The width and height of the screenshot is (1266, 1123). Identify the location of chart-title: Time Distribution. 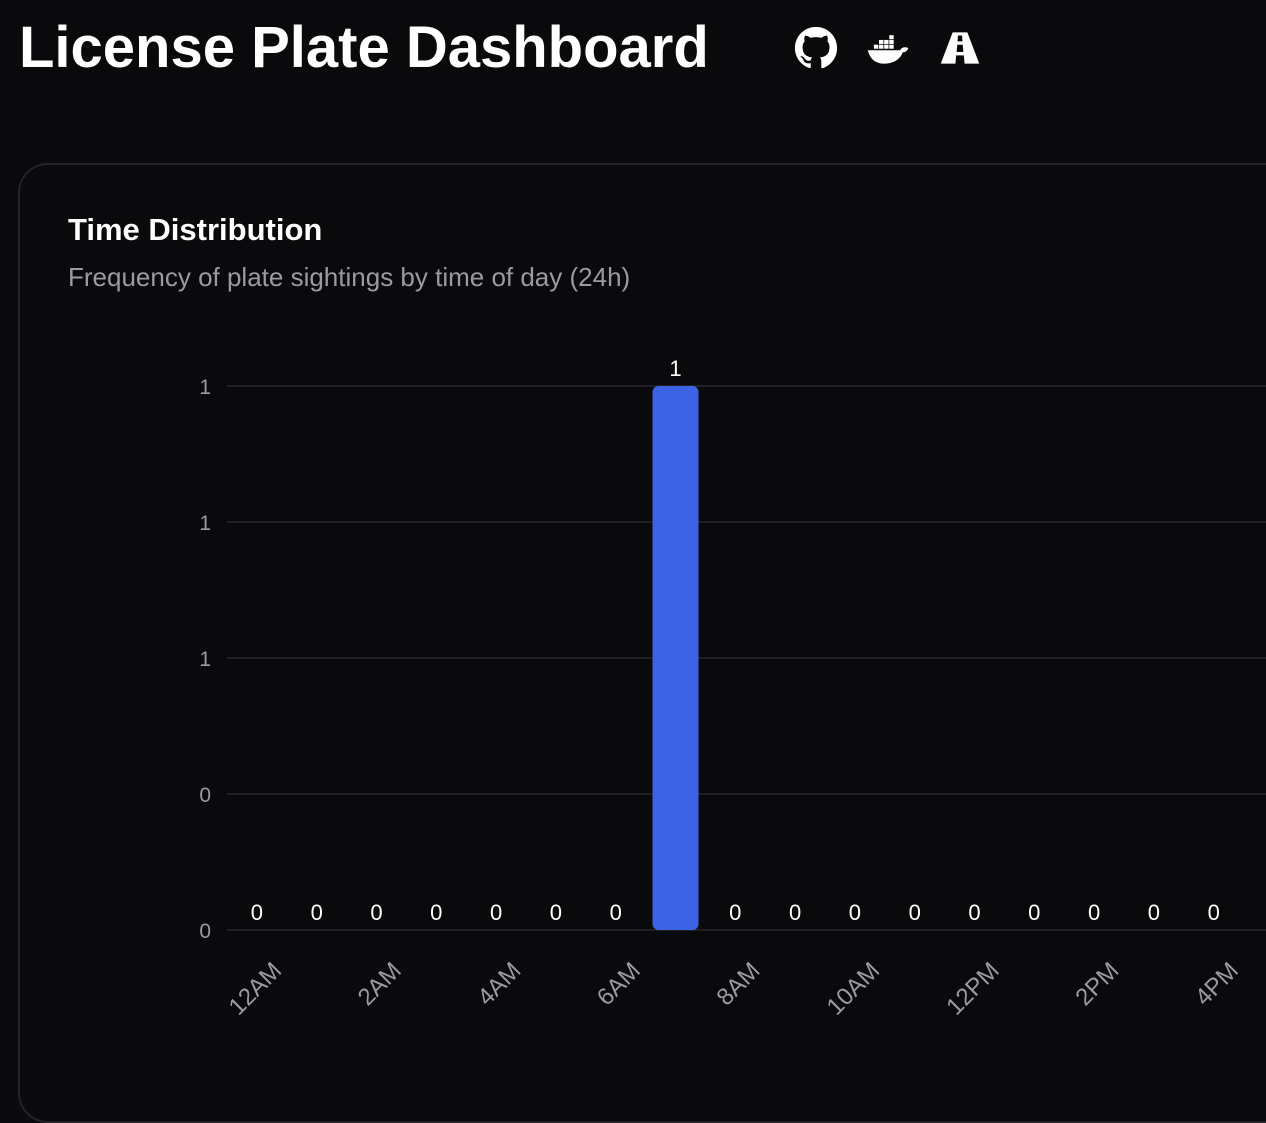
(195, 229).